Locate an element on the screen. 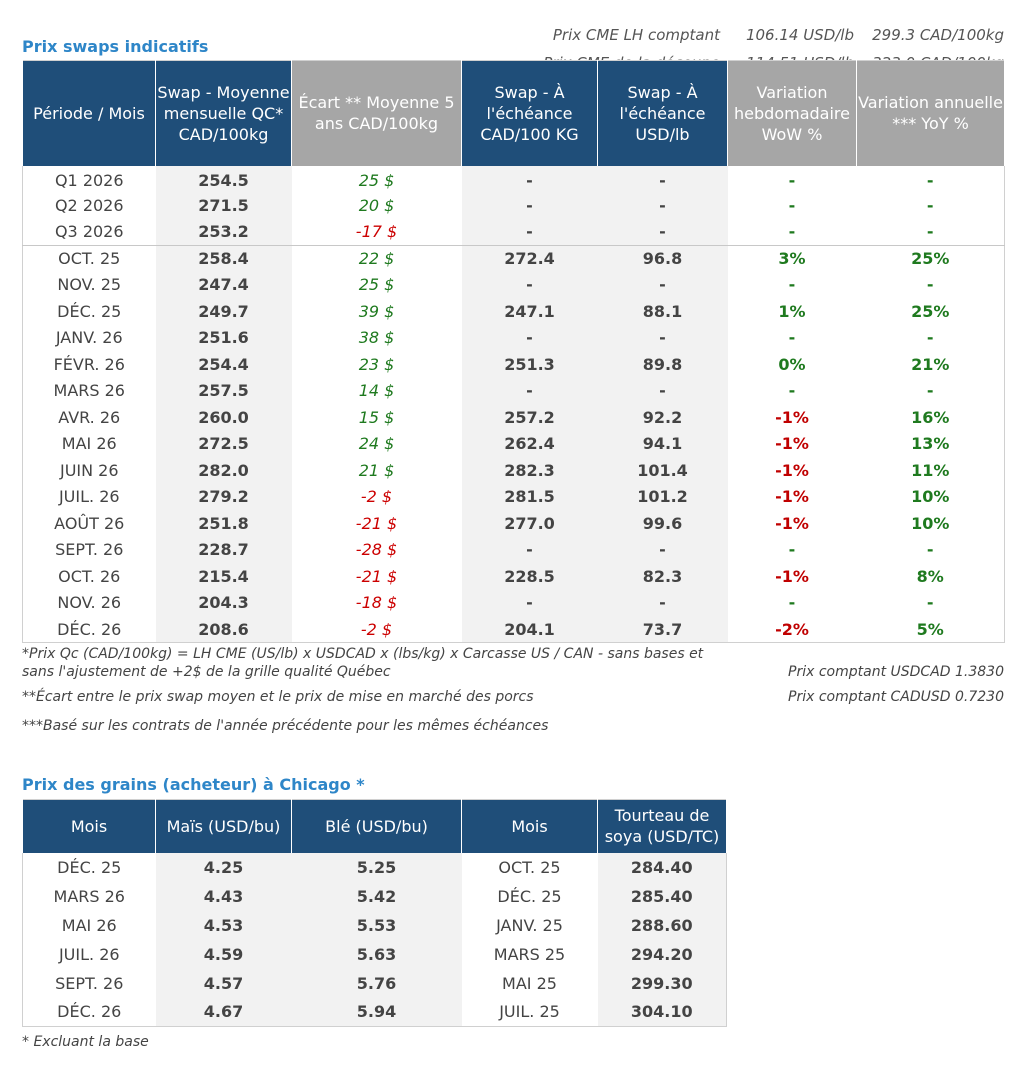  swaps-title: Prix swaps indicatifs is located at coordinates (115, 46).